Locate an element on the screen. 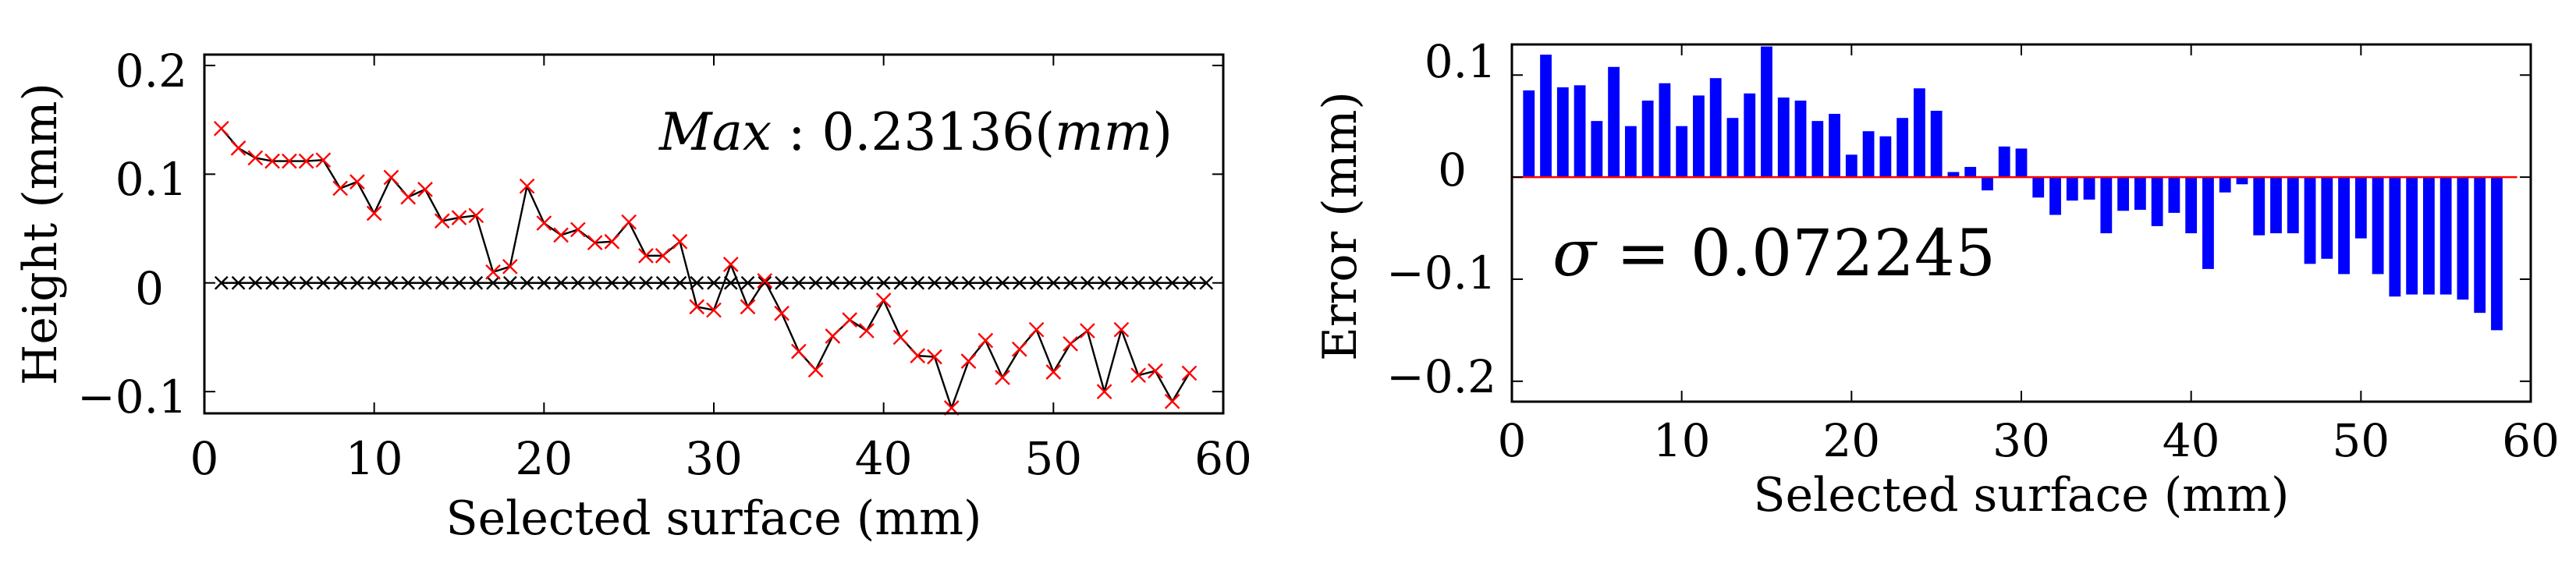 This screenshot has width=2576, height=567. left-xtick-50: 50 is located at coordinates (1053, 458).